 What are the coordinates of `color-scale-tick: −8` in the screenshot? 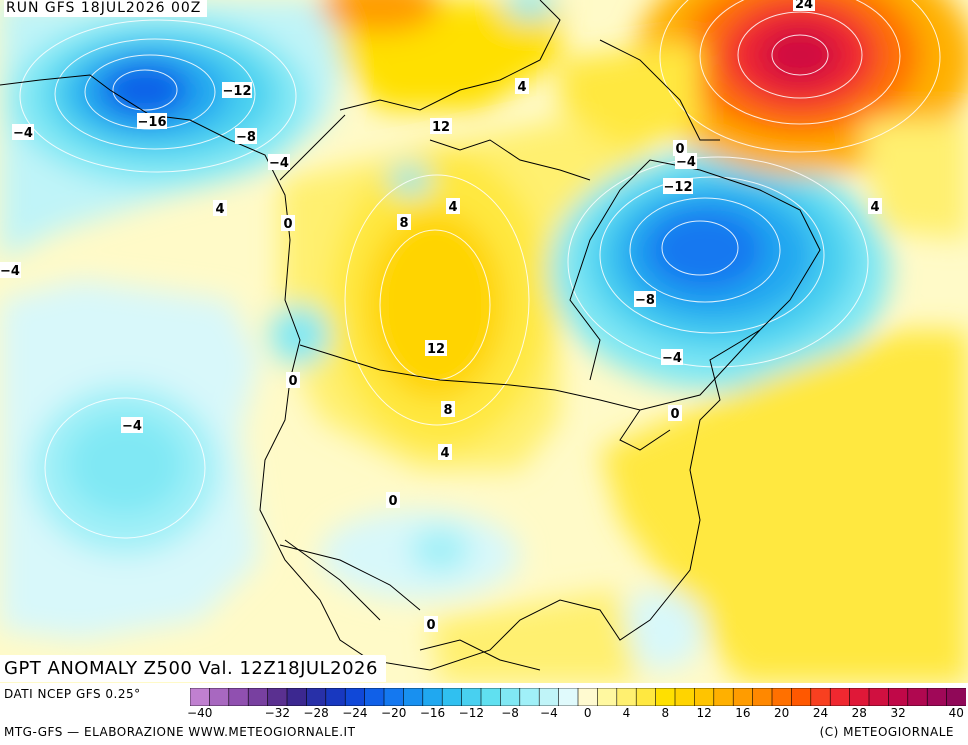 It's located at (510, 713).